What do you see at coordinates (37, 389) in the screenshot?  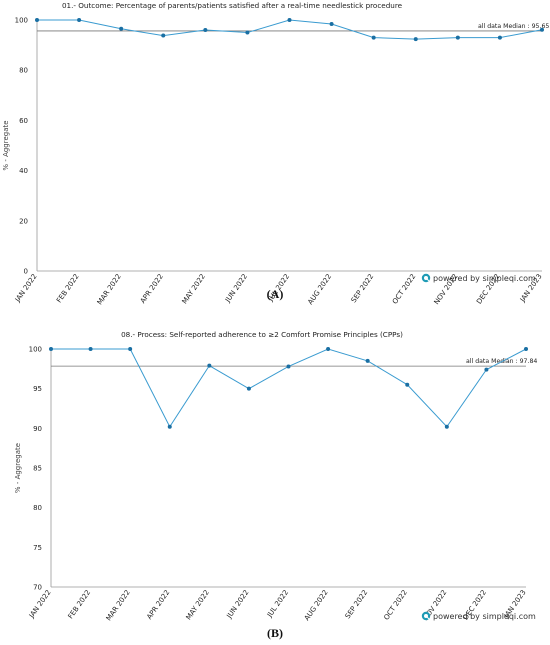 I see `y-tick-label: 95` at bounding box center [37, 389].